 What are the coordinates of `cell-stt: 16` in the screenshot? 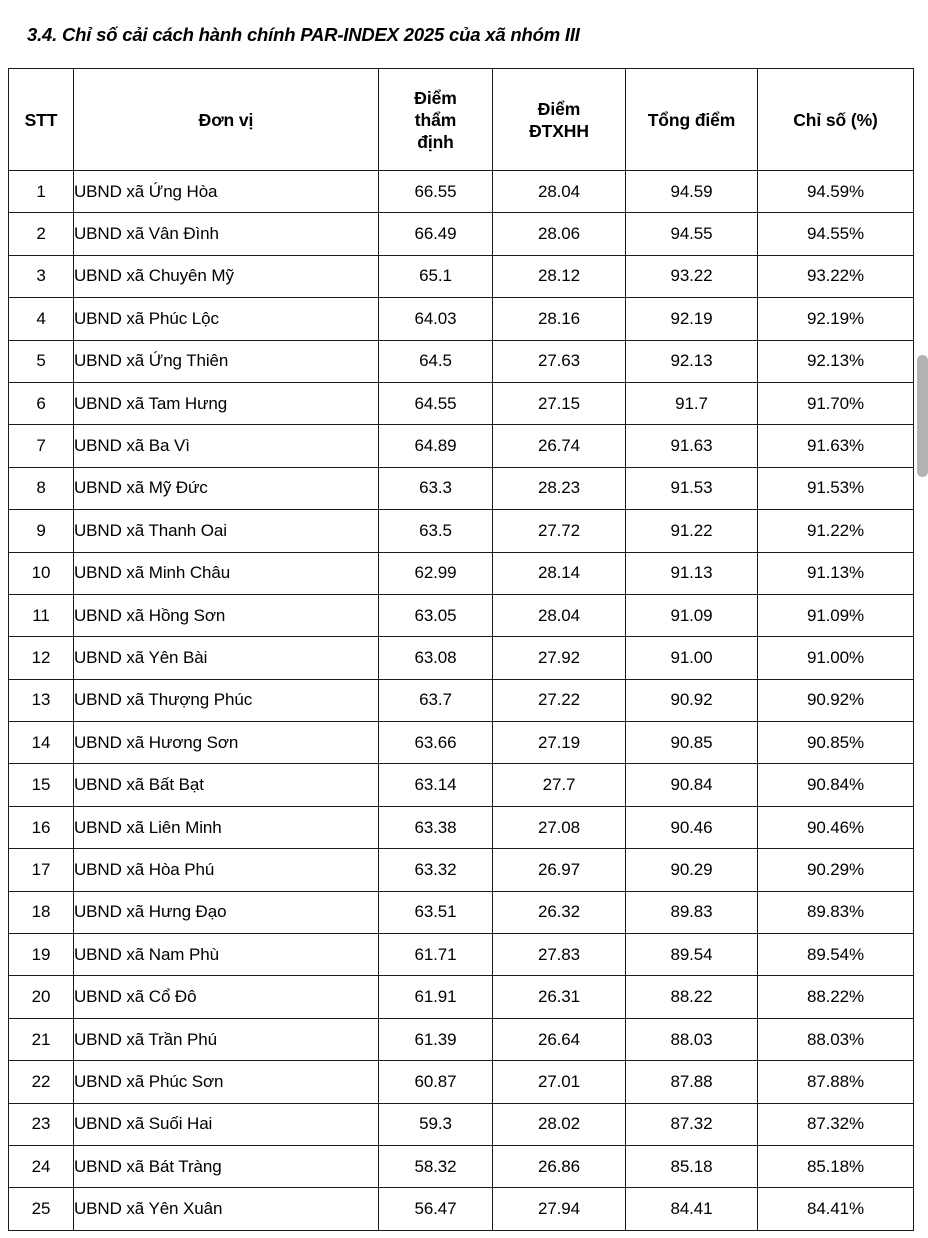 It's located at (41, 827).